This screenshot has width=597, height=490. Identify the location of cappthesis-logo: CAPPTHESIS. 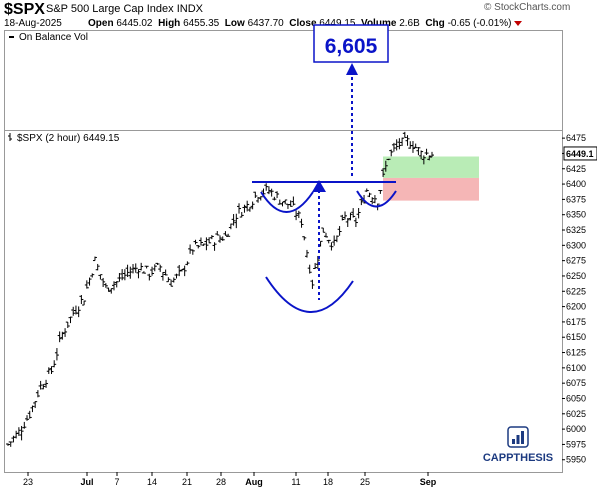
(518, 445).